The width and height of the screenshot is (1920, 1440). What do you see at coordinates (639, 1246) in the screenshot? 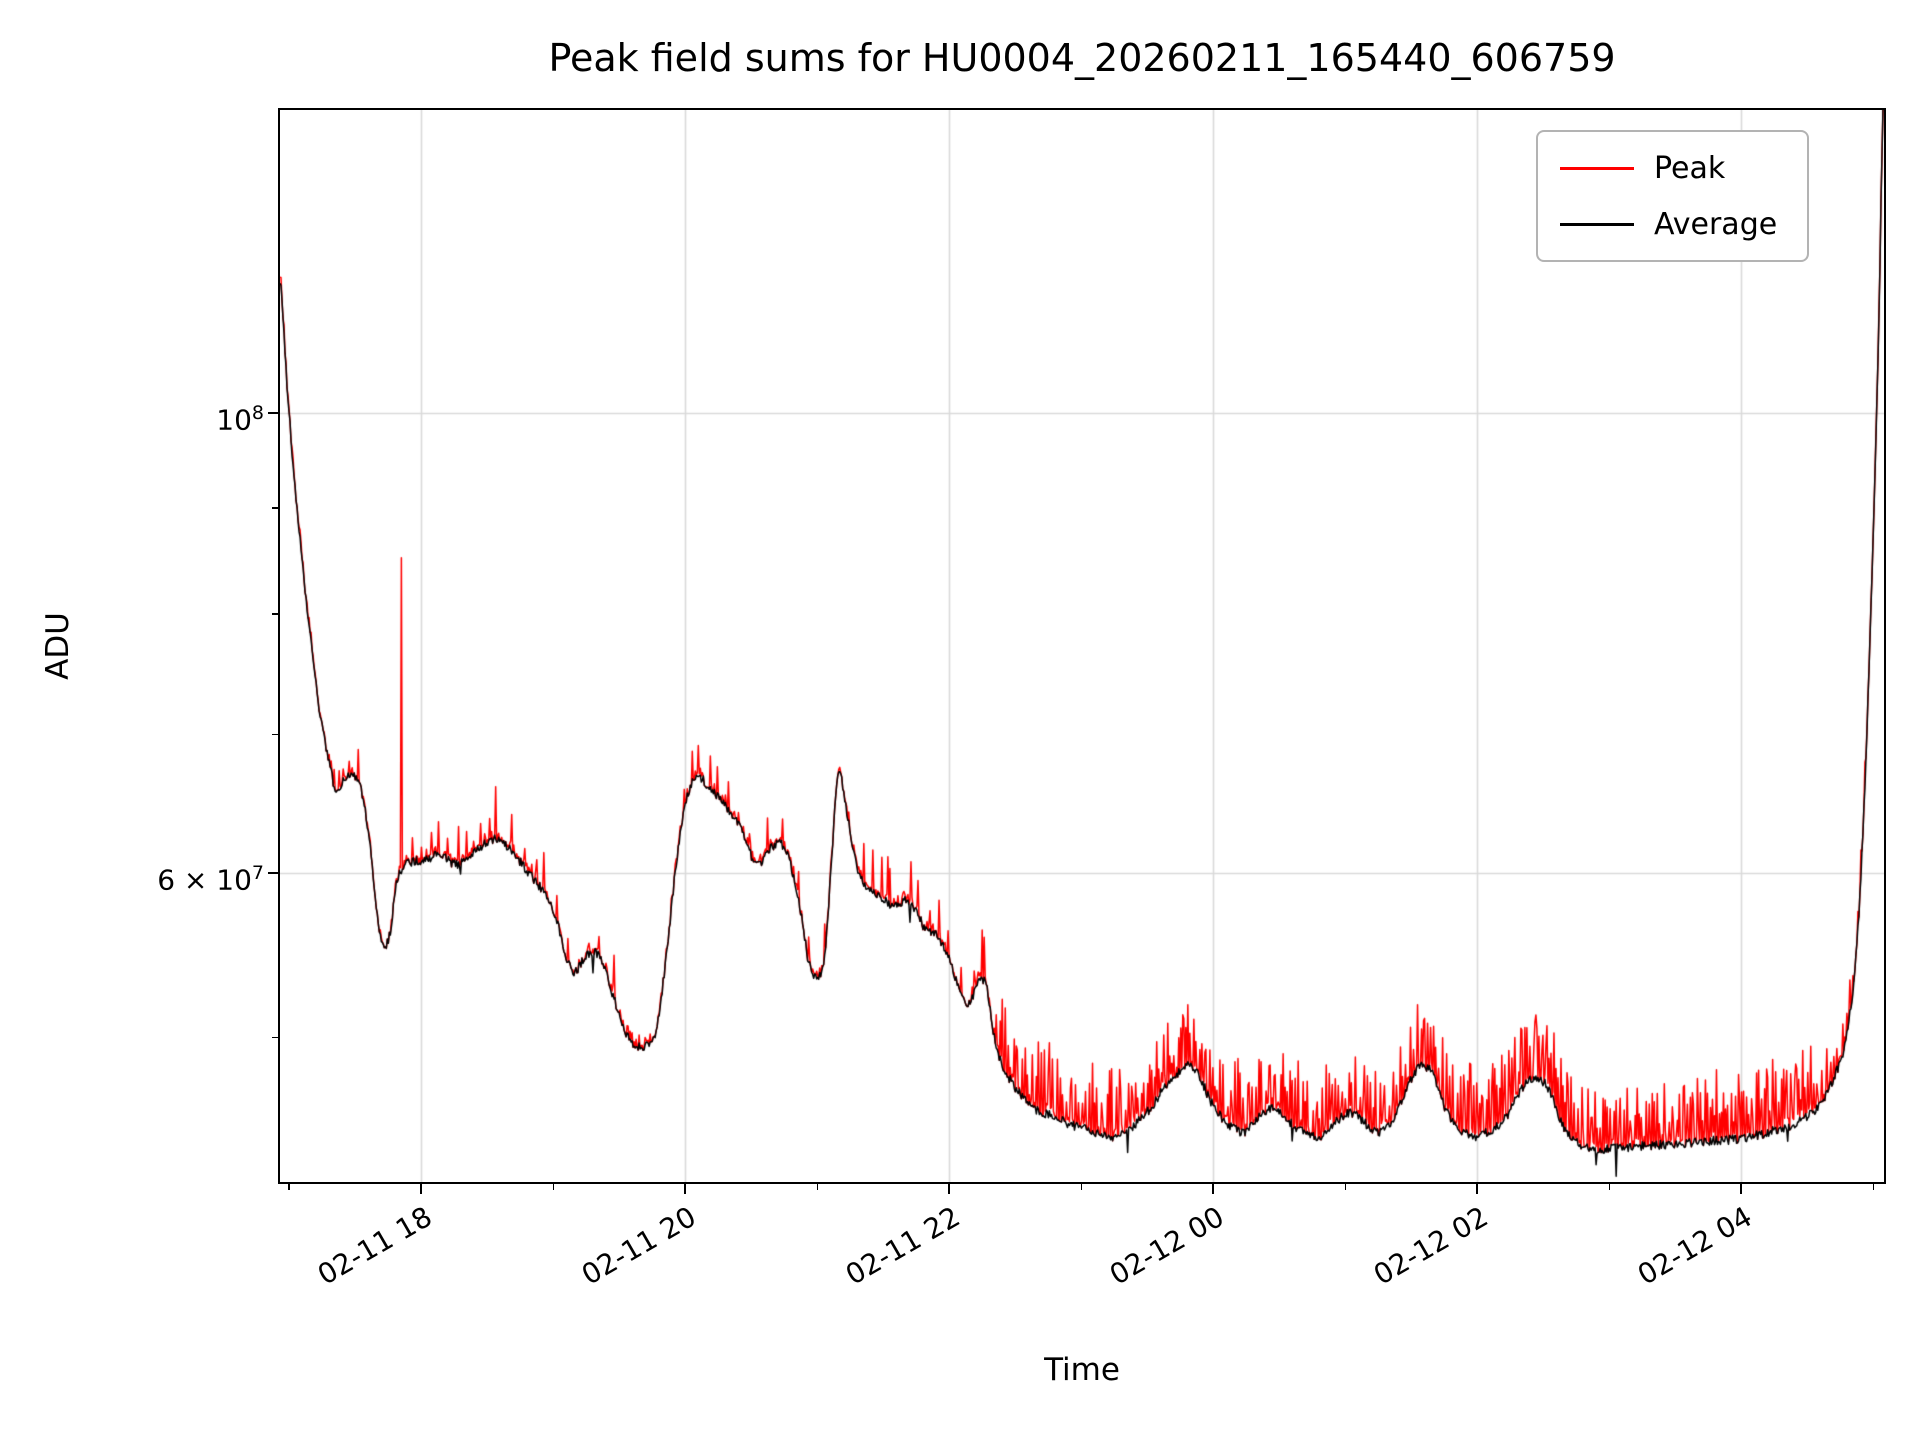
I see `x-tick-label: 02-11 20` at bounding box center [639, 1246].